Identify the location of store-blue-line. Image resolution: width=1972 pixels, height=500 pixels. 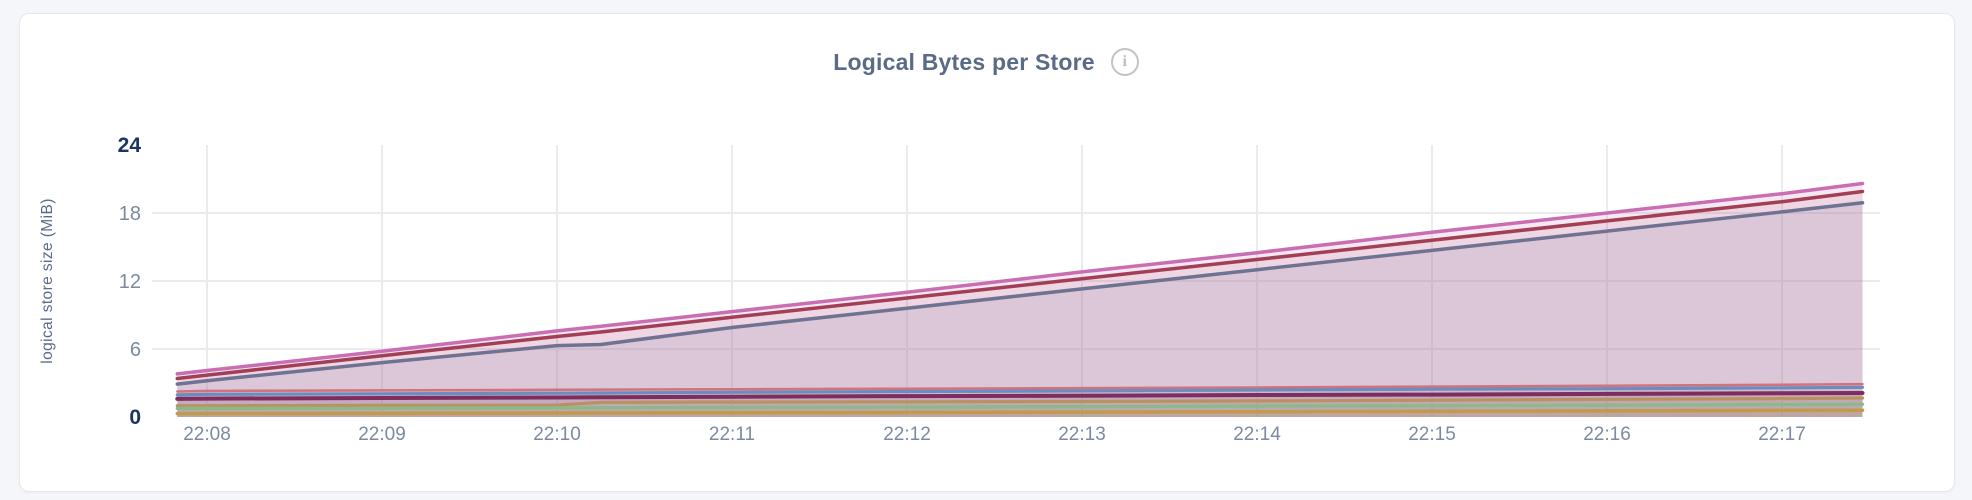
(1020, 391).